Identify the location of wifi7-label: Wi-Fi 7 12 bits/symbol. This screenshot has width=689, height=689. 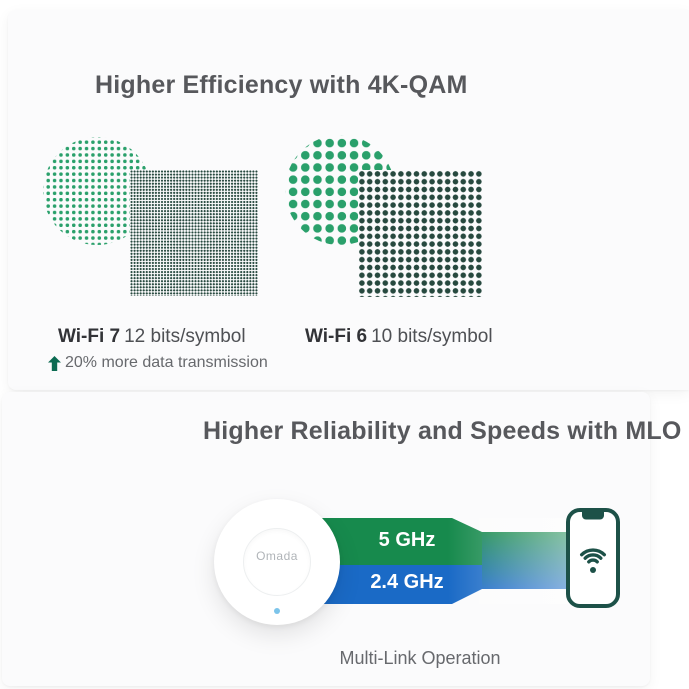
(152, 337).